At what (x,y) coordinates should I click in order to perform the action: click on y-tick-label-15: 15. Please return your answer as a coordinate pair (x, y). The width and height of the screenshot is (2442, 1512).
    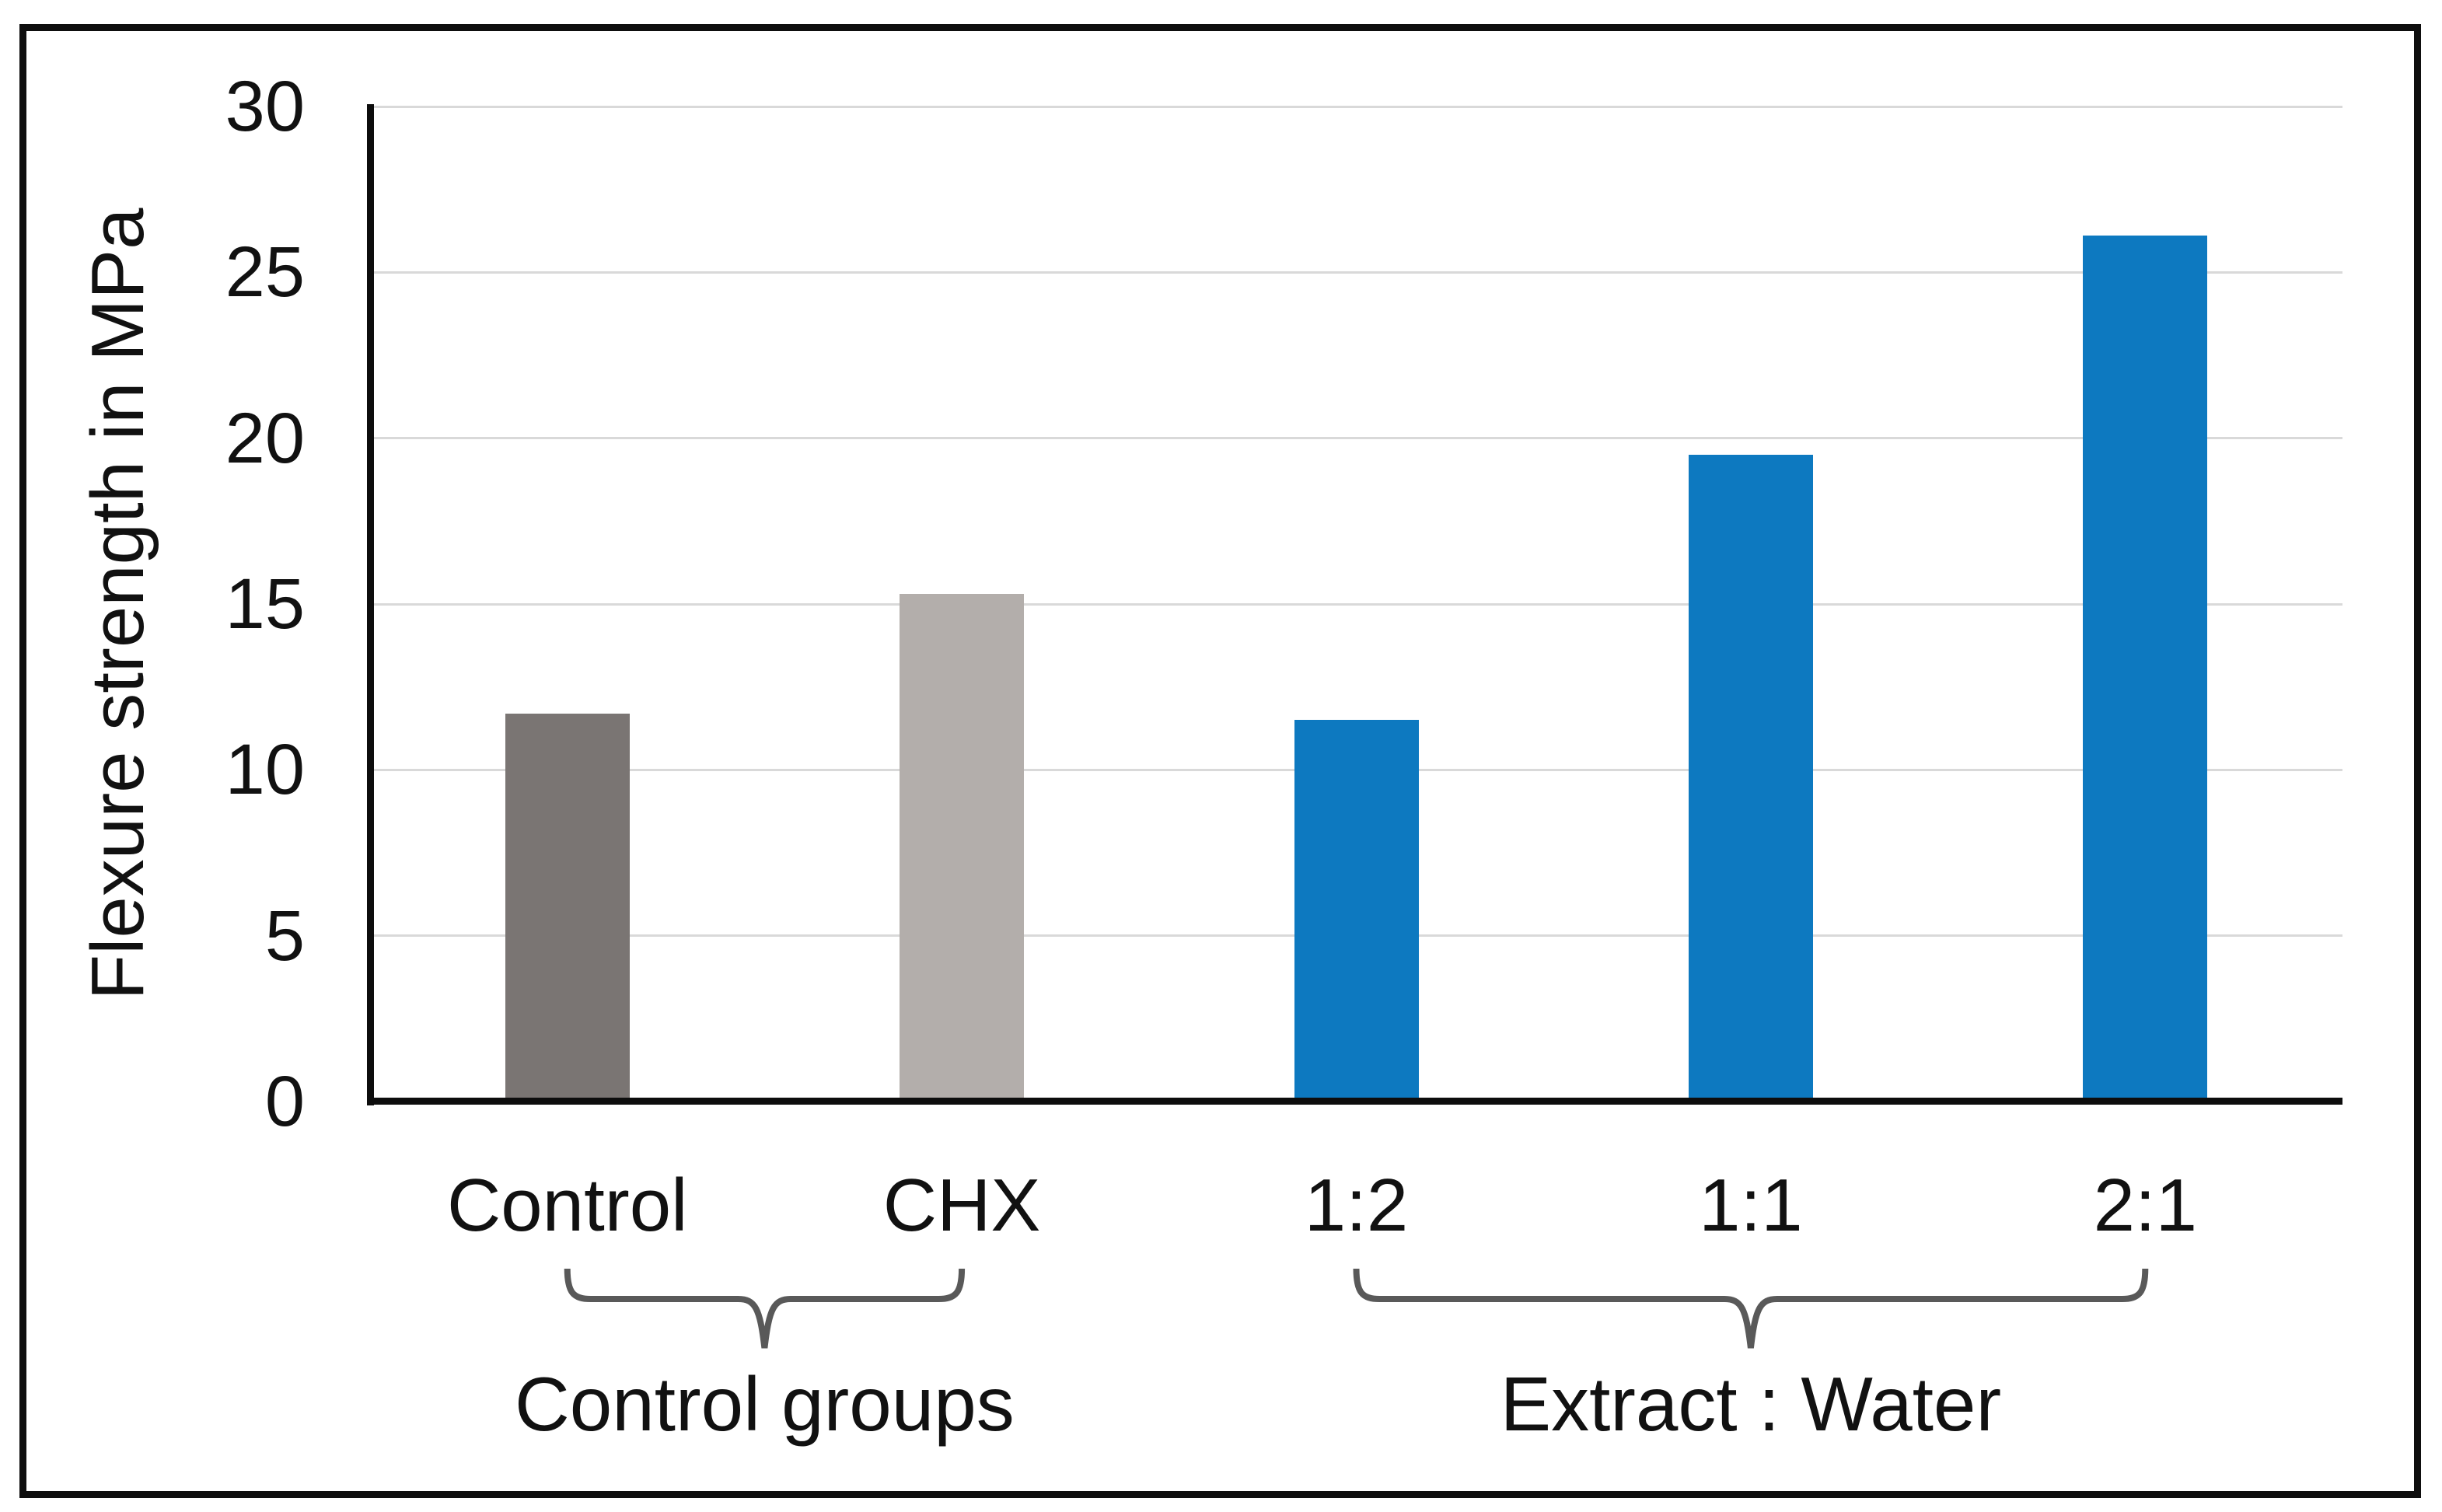
    Looking at the image, I should click on (265, 604).